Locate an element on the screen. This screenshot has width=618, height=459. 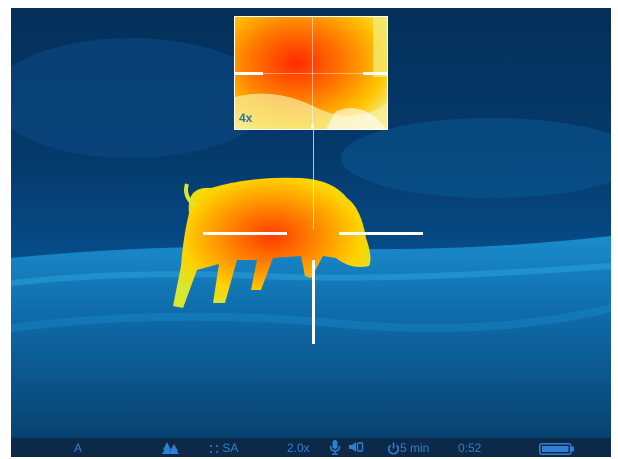
stadiametric-rangefinder: SA is located at coordinates (223, 448).